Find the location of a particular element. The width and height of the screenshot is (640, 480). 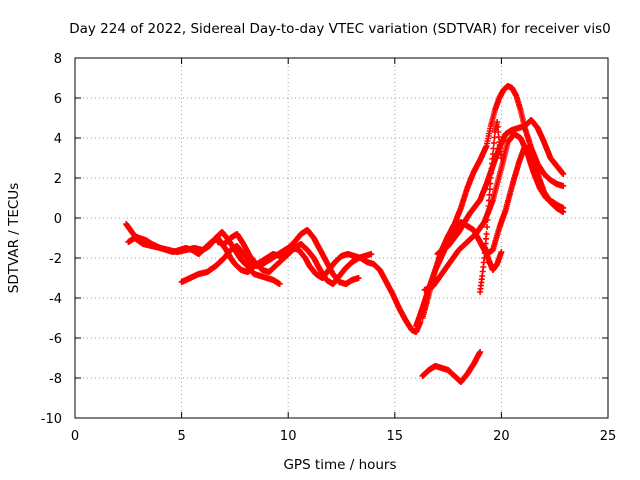

y-tick-label: 2 is located at coordinates (58, 179).